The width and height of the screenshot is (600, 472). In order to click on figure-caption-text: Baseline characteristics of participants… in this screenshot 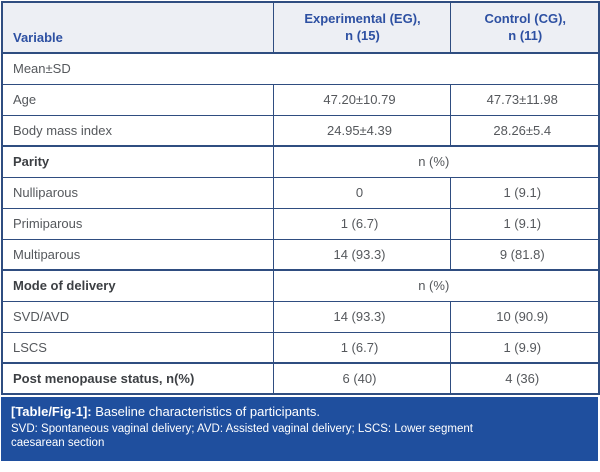, I will do `click(207, 411)`.